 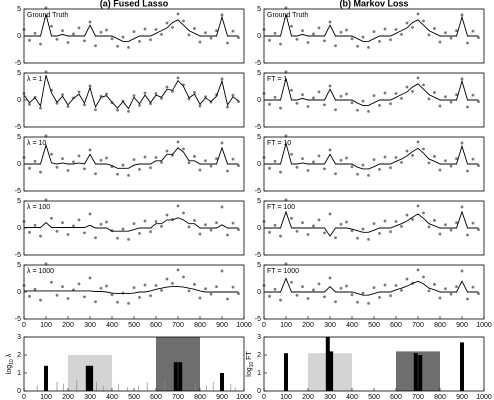 What do you see at coordinates (264, 325) in the screenshot?
I see `x-tick-label: 0` at bounding box center [264, 325].